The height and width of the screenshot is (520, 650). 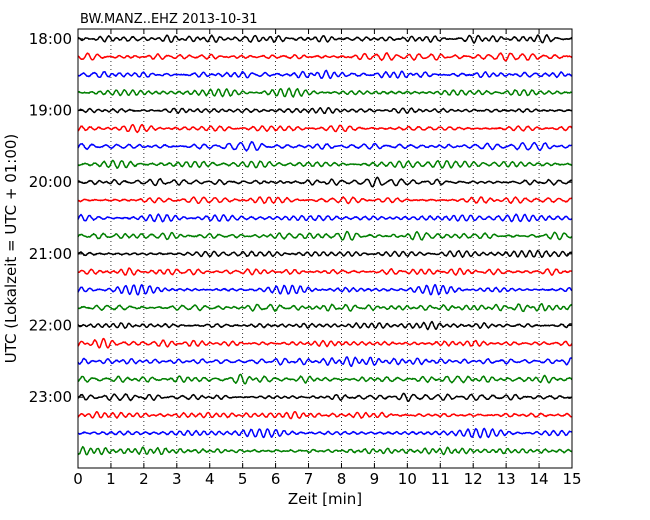 What do you see at coordinates (309, 479) in the screenshot?
I see `x-tick-label: 7` at bounding box center [309, 479].